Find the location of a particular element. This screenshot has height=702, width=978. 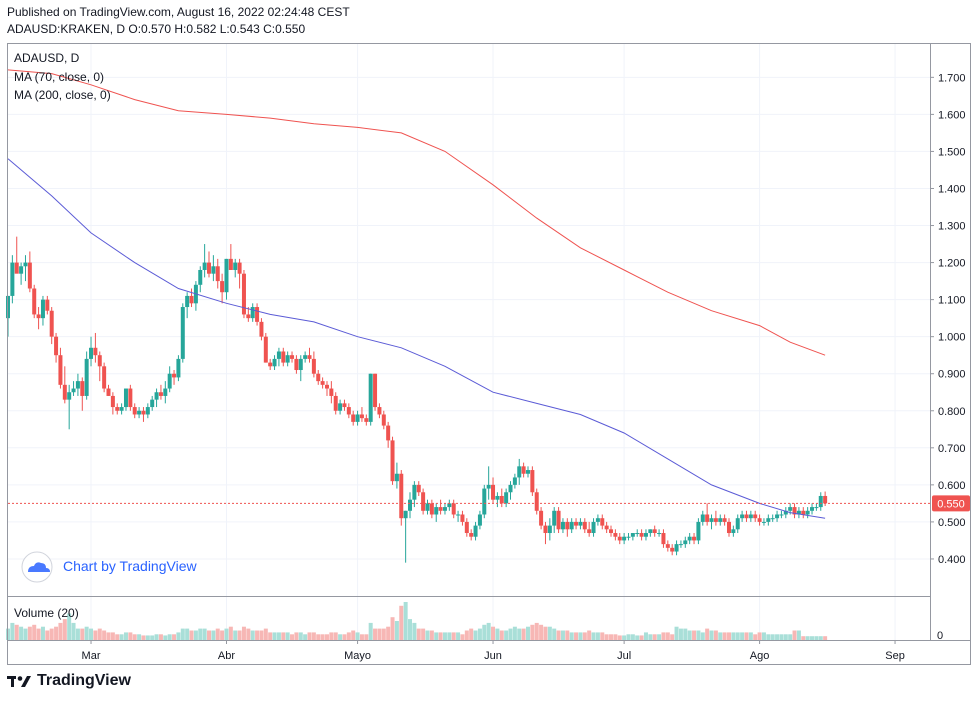

x-tick-label: Jul is located at coordinates (624, 656).